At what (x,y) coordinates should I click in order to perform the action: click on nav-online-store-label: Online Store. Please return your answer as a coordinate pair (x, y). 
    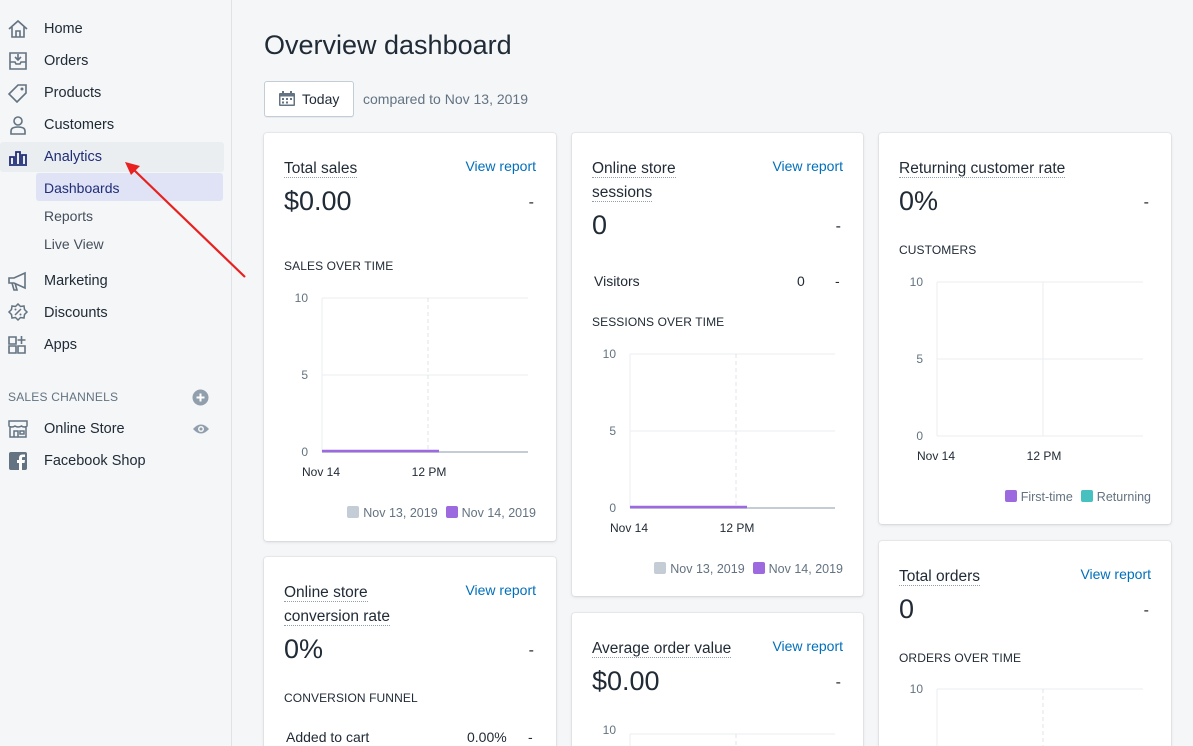
    Looking at the image, I should click on (84, 429).